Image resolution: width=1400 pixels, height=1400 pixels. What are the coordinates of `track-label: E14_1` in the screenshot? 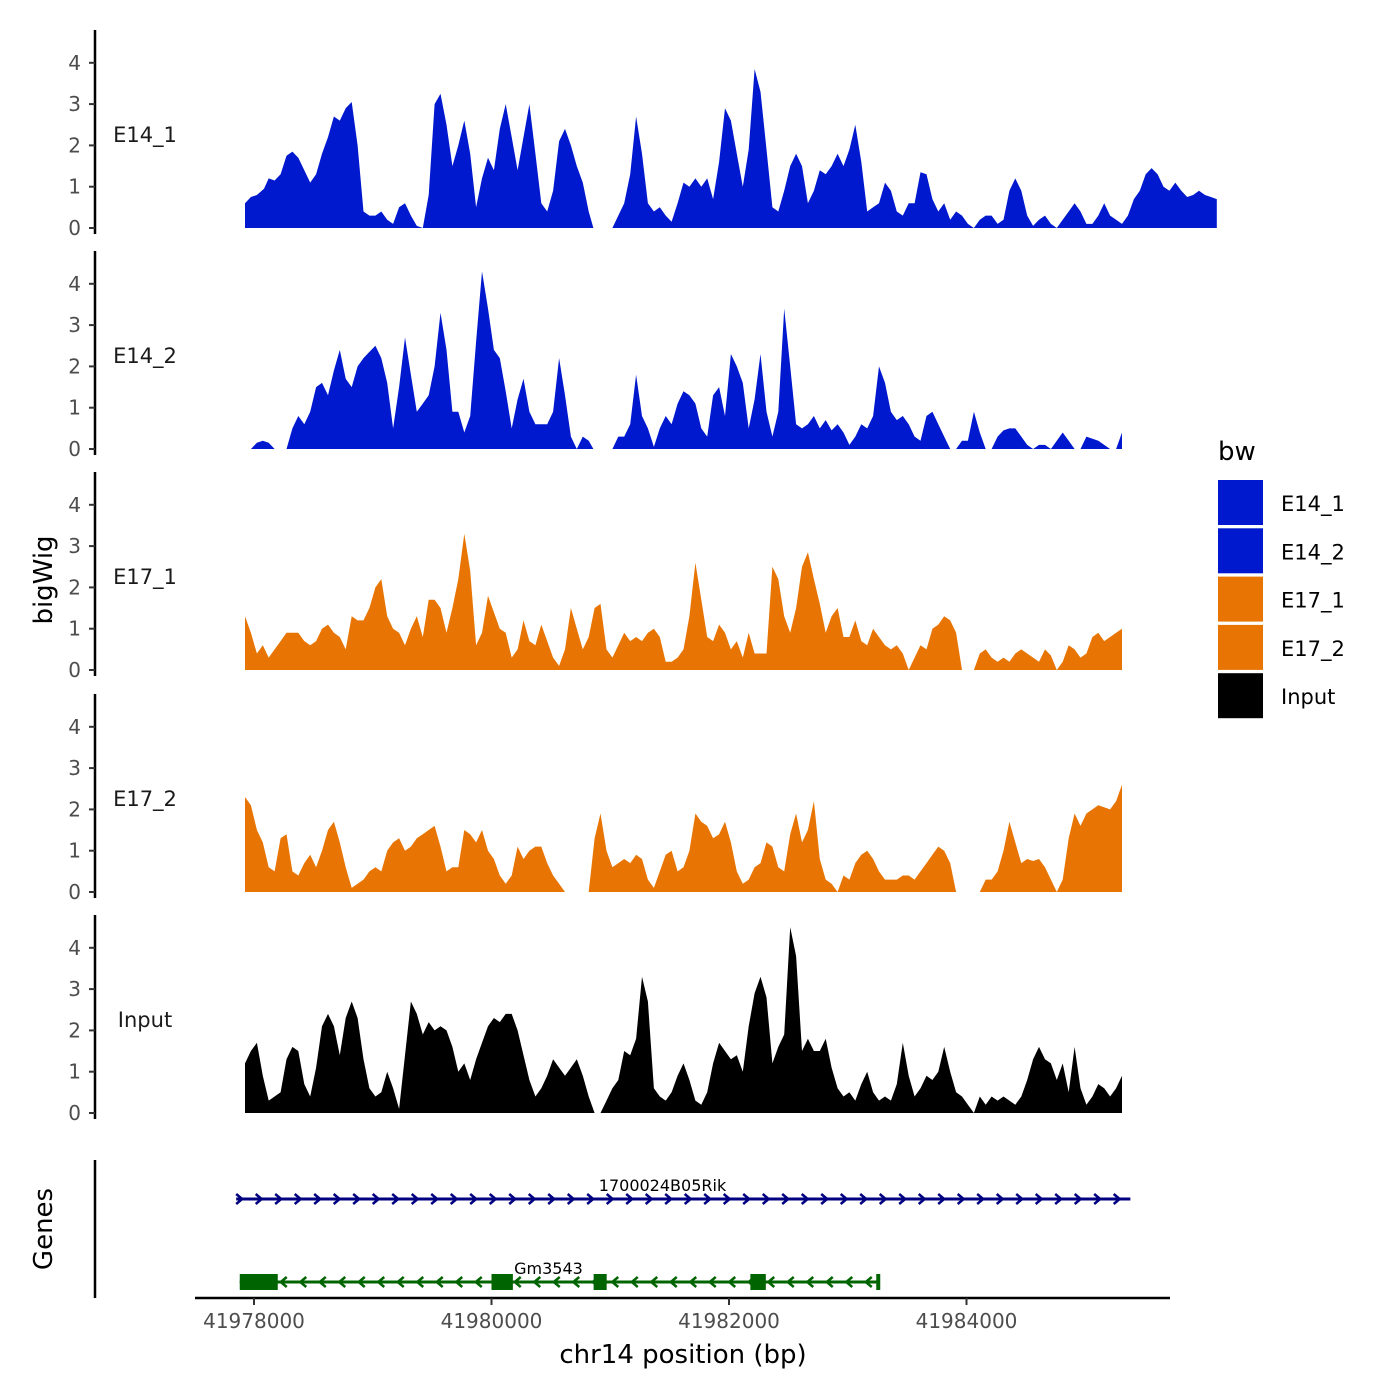 It's located at (145, 135).